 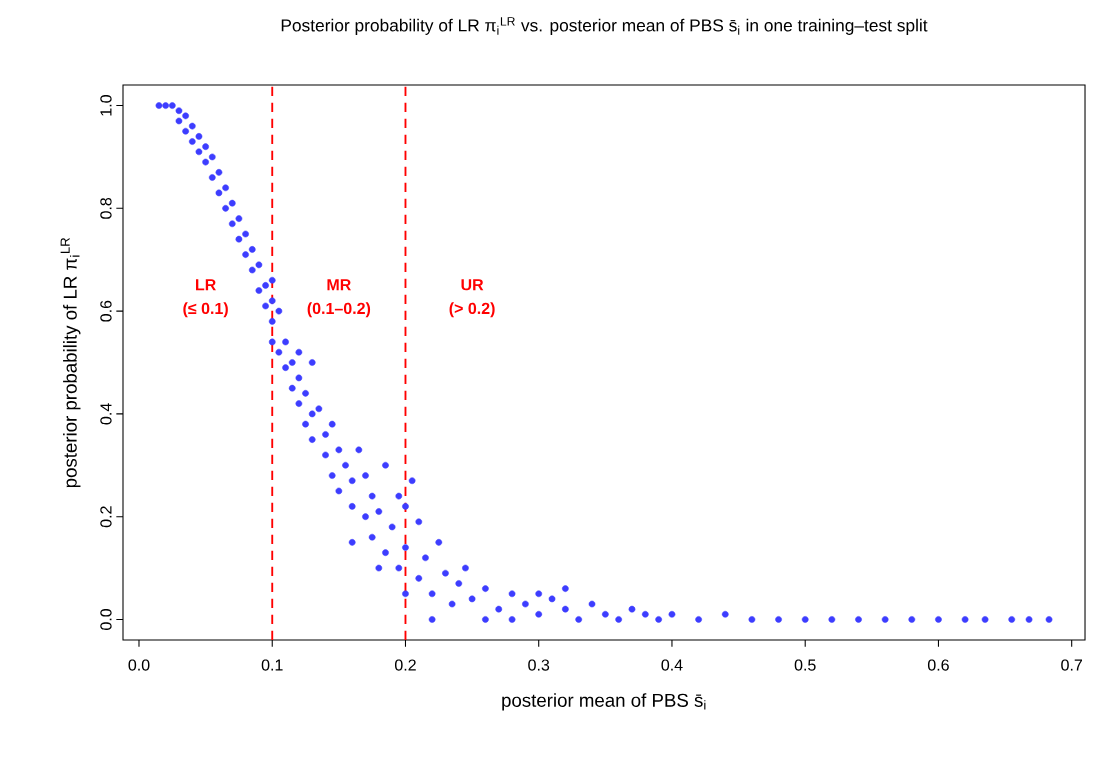 I want to click on x-tick-label: 0.6, so click(x=938, y=665).